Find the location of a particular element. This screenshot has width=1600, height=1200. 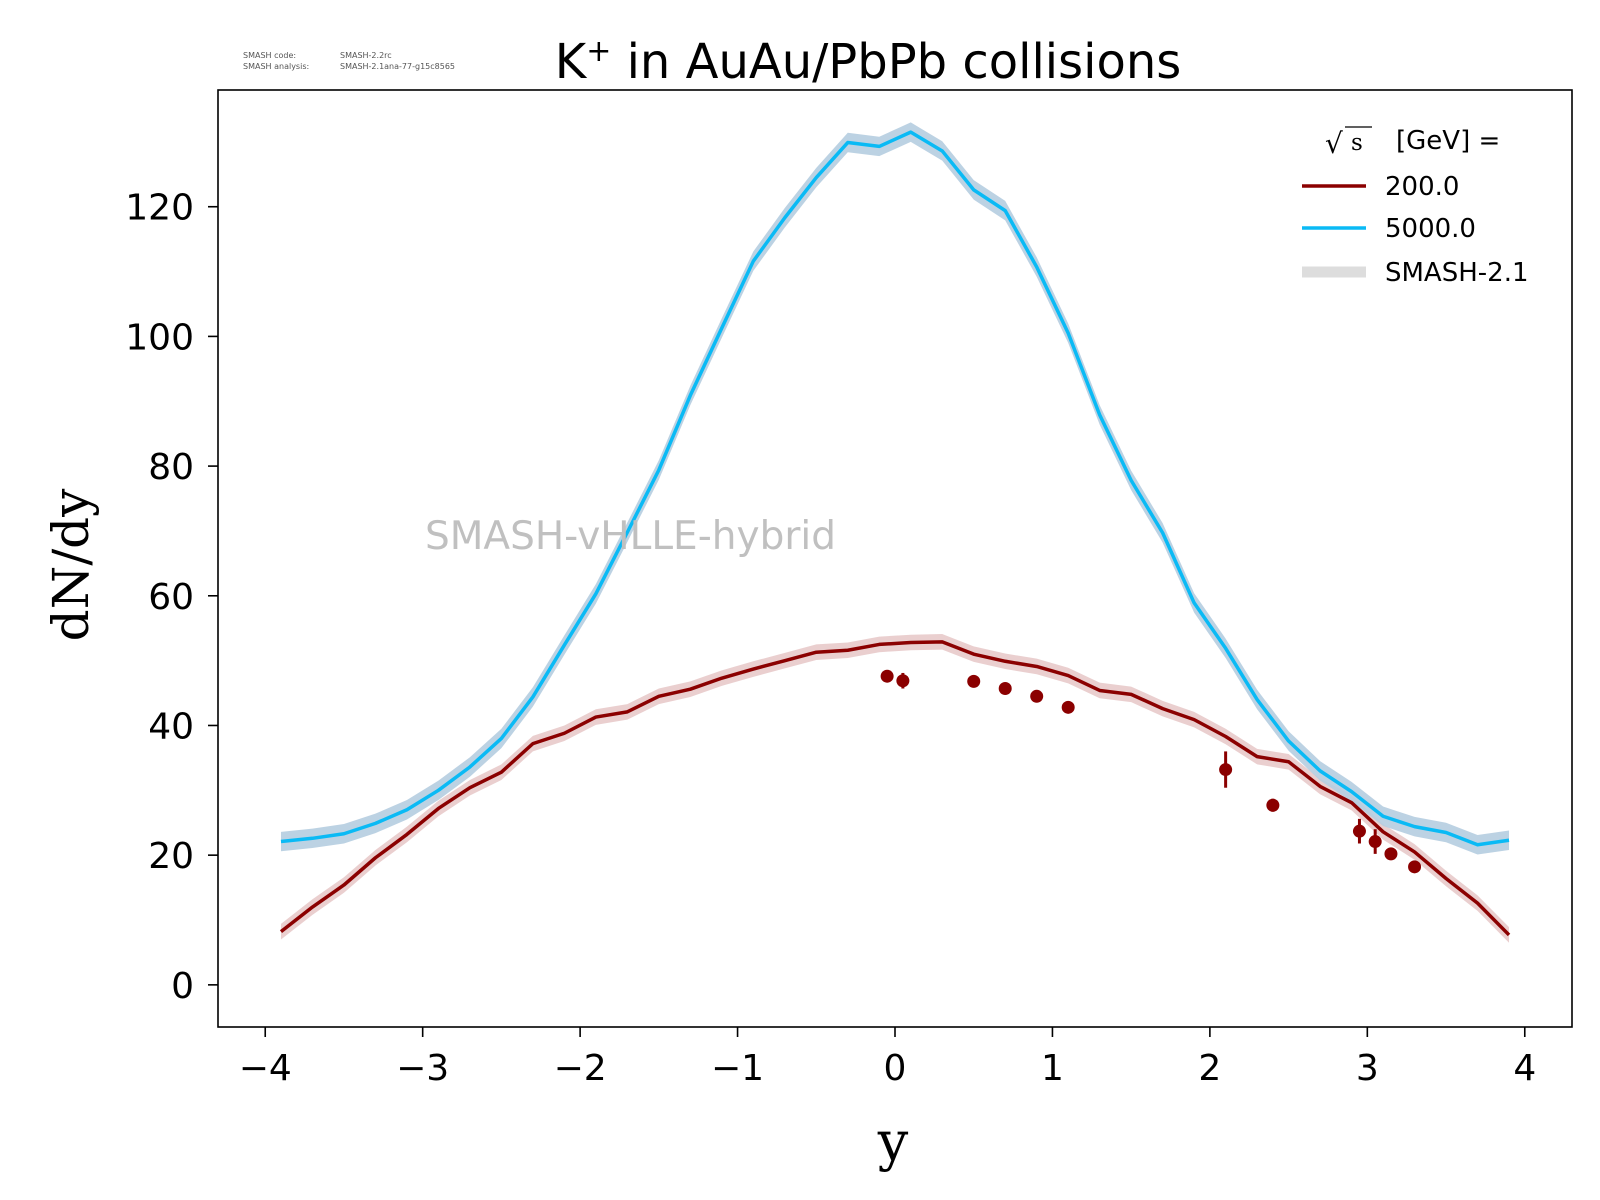

code-label: SMASH code: is located at coordinates (269, 55).